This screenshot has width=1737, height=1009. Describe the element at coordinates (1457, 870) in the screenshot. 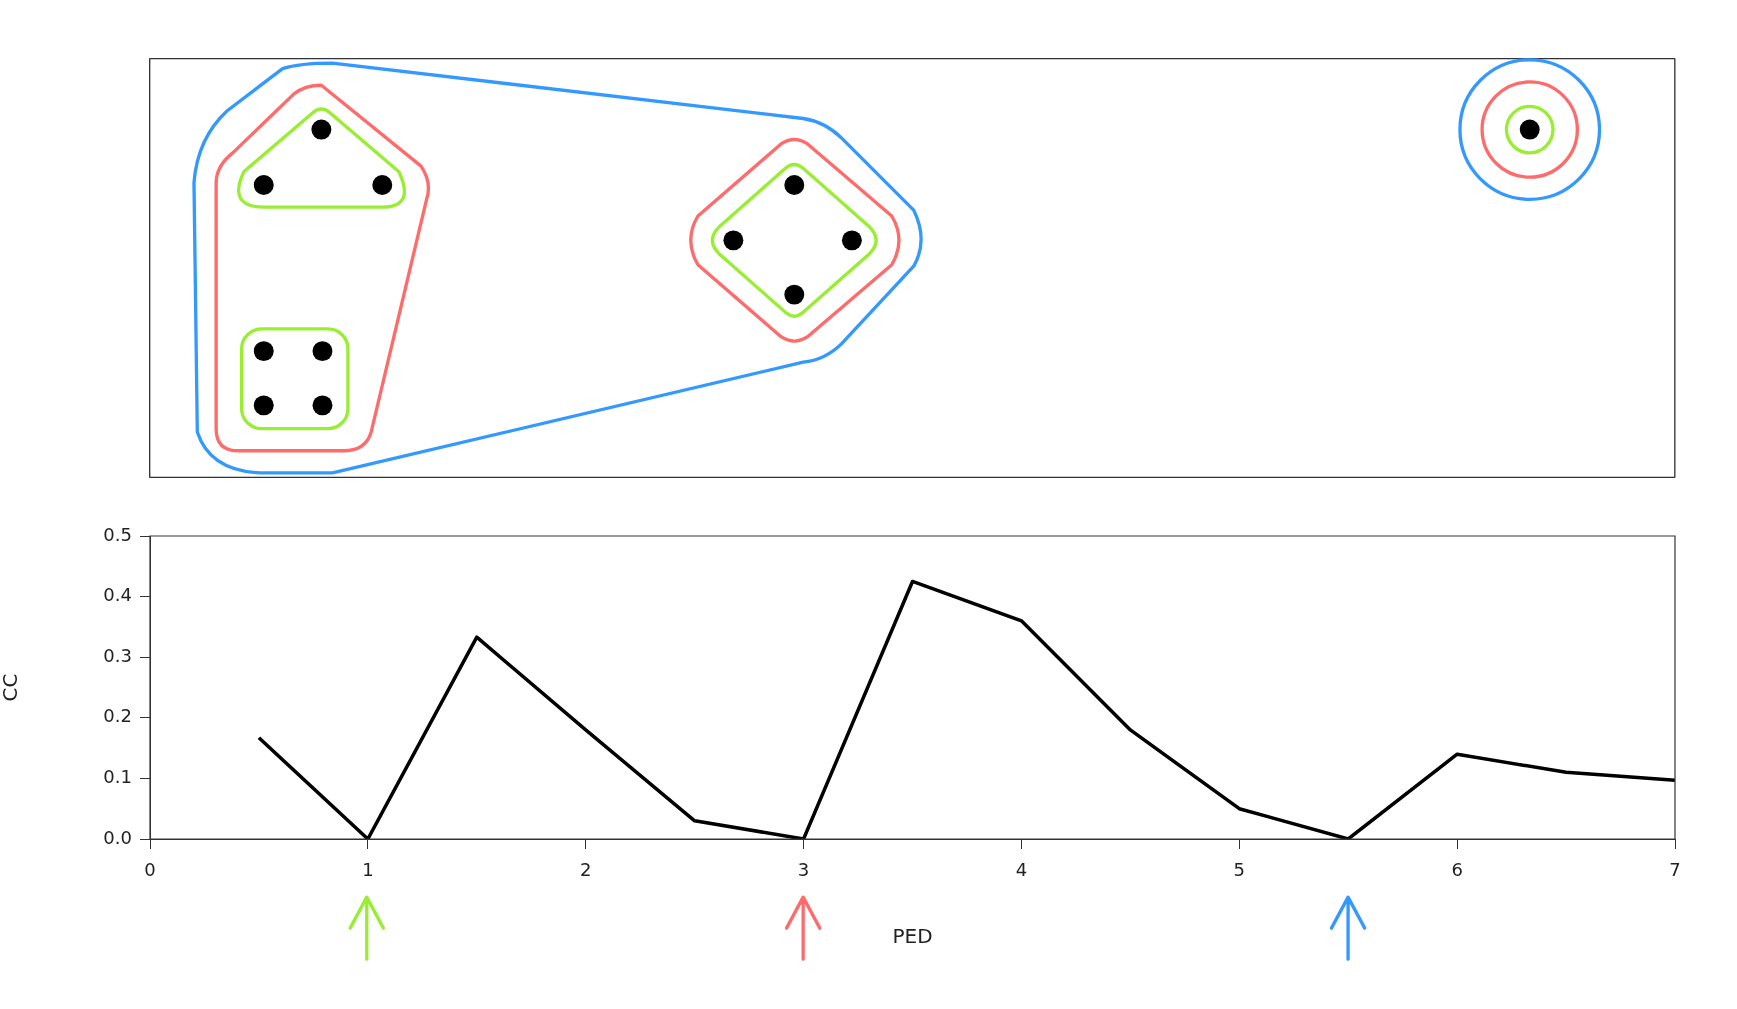

I see `x-tick-label: 6` at that location.